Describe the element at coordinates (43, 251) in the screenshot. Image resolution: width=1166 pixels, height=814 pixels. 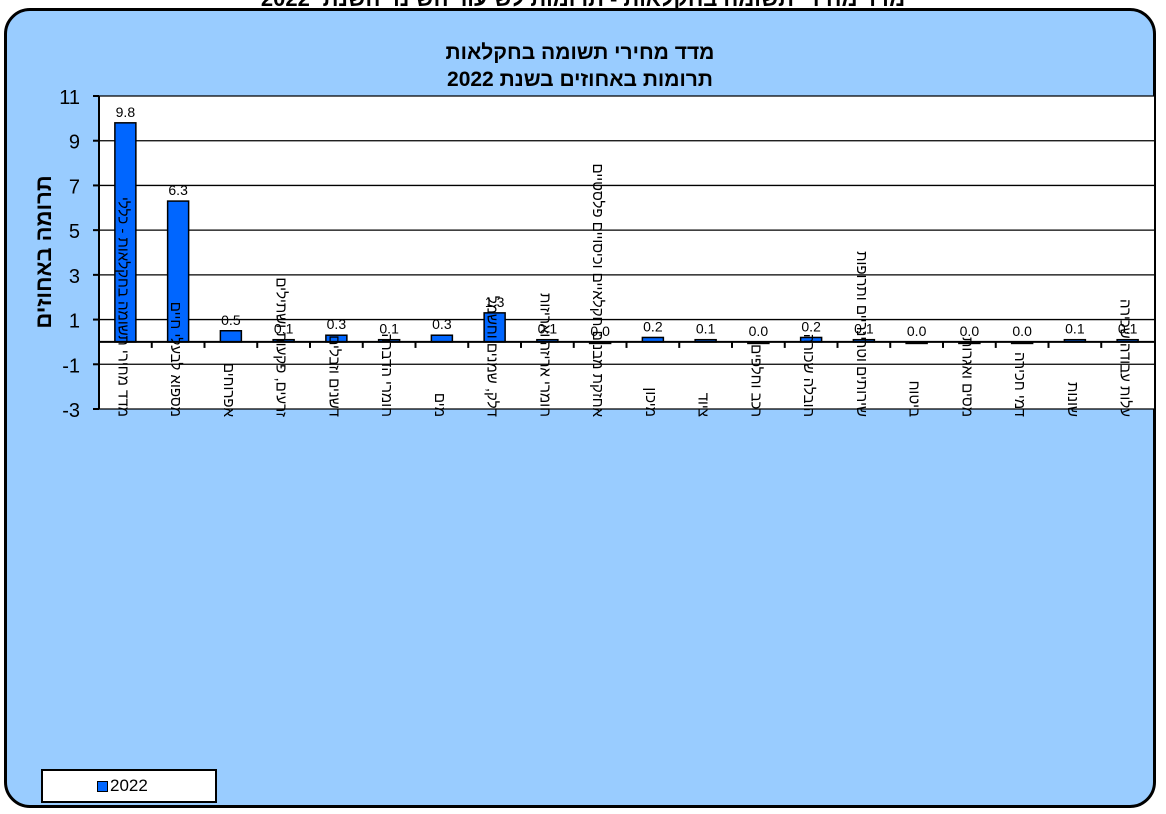
I see `y-axis-title: תרומה באחוזים` at that location.